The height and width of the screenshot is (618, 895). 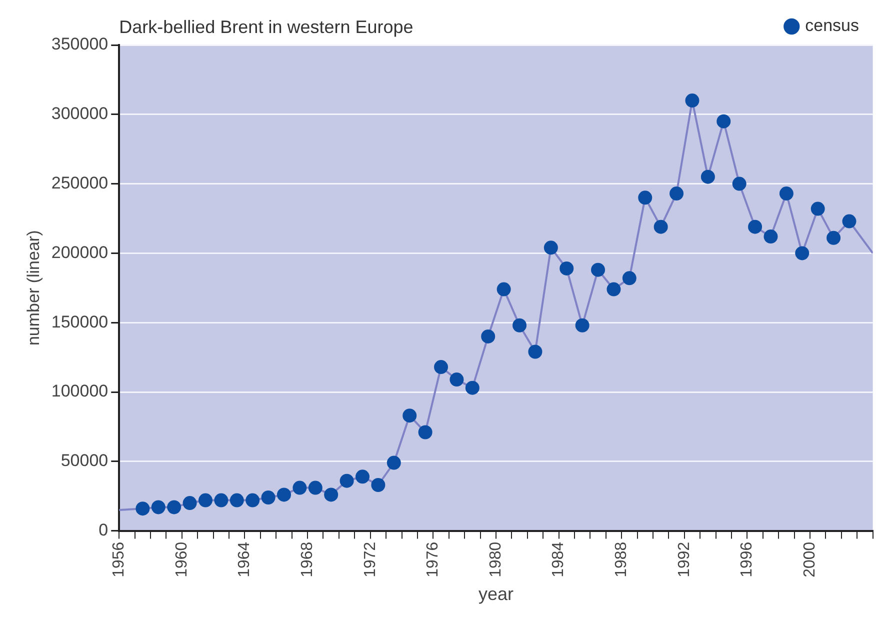 What do you see at coordinates (832, 26) in the screenshot?
I see `legend-label: census` at bounding box center [832, 26].